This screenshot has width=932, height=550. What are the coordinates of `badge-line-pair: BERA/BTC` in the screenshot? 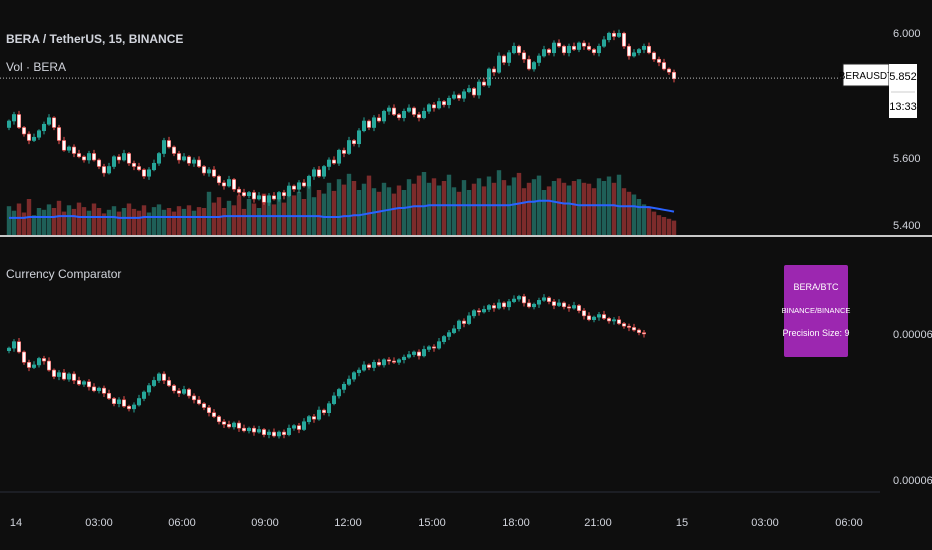 It's located at (816, 287).